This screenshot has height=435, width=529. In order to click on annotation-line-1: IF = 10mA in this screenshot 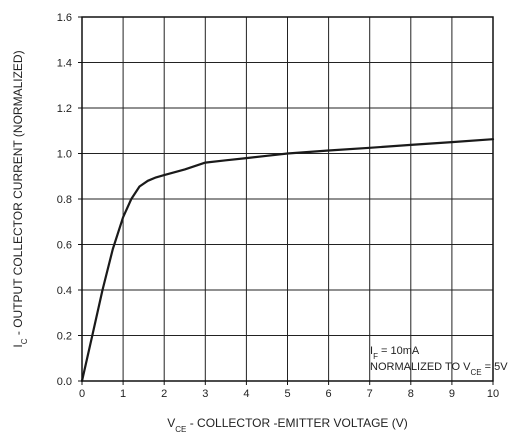, I will do `click(395, 353)`.